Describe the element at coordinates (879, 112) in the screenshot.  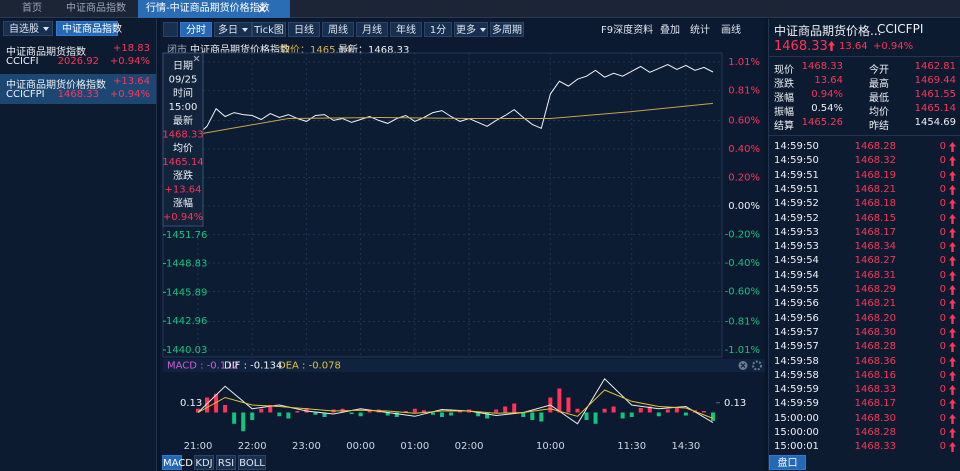
I see `stat-label: 均价` at that location.